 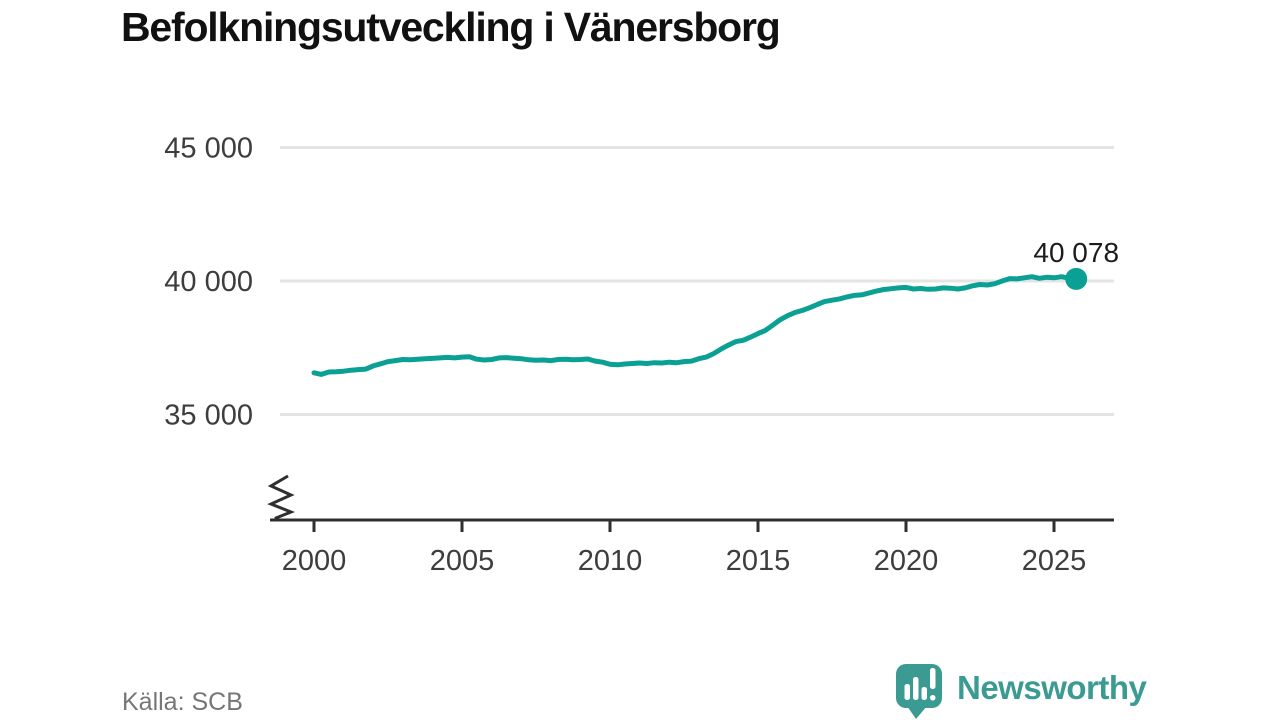 What do you see at coordinates (1052, 687) in the screenshot?
I see `newsworthy-logo-text: Newsworthy` at bounding box center [1052, 687].